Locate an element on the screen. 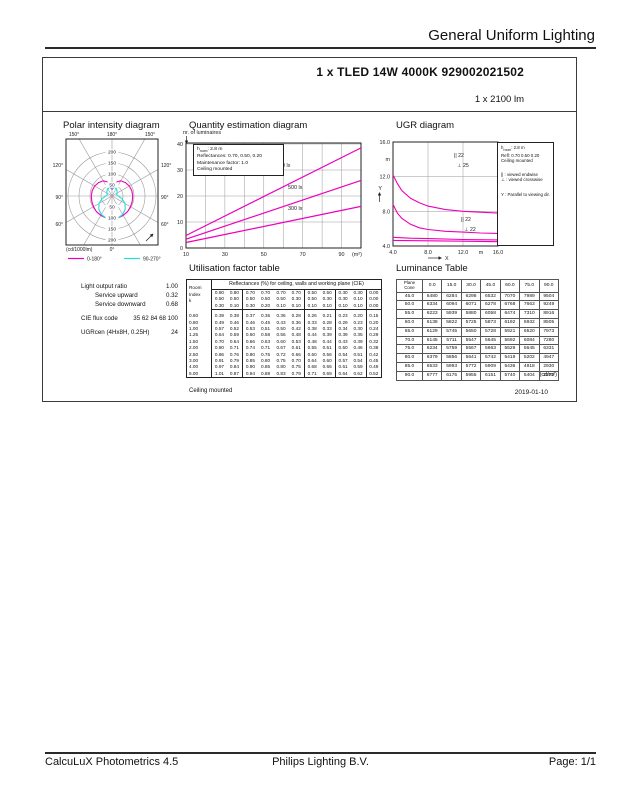 This screenshot has height=800, width=618. lum-unit-label: (cd/m²) is located at coordinates (548, 375).